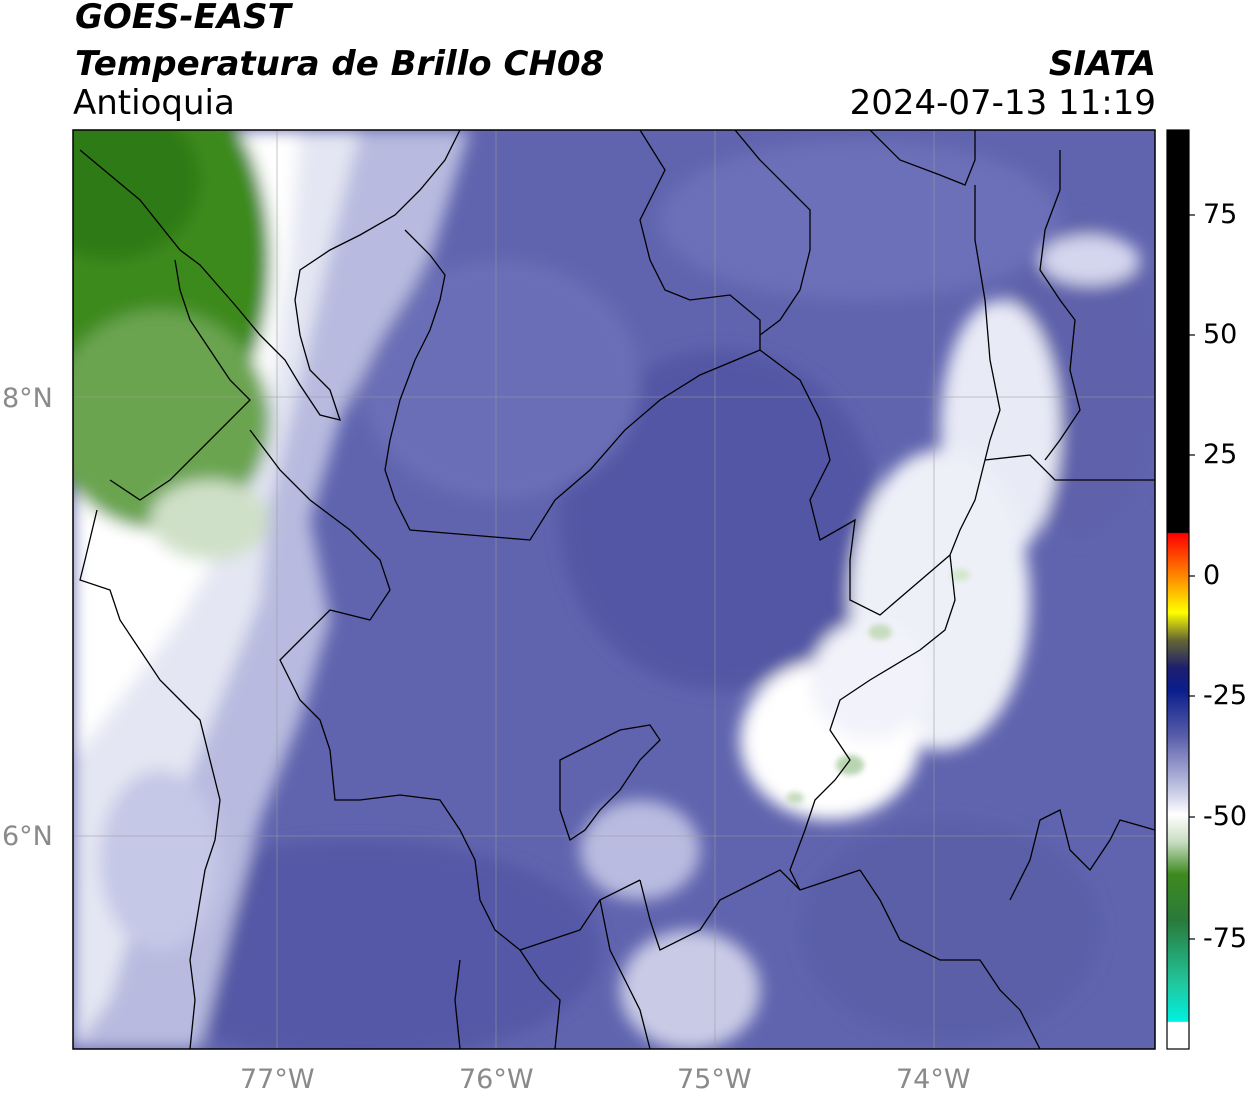 The width and height of the screenshot is (1252, 1099). Describe the element at coordinates (933, 1079) in the screenshot. I see `lon-tick-label: 74°W` at that location.